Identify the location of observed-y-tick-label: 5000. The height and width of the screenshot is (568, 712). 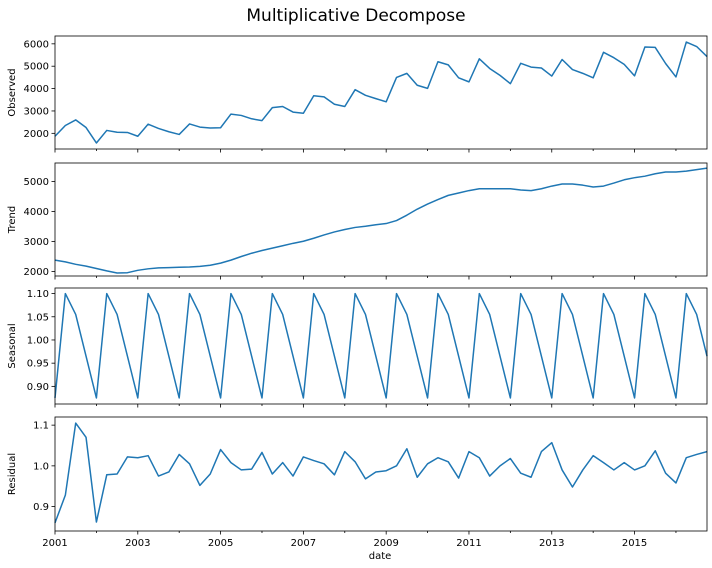
(36, 67).